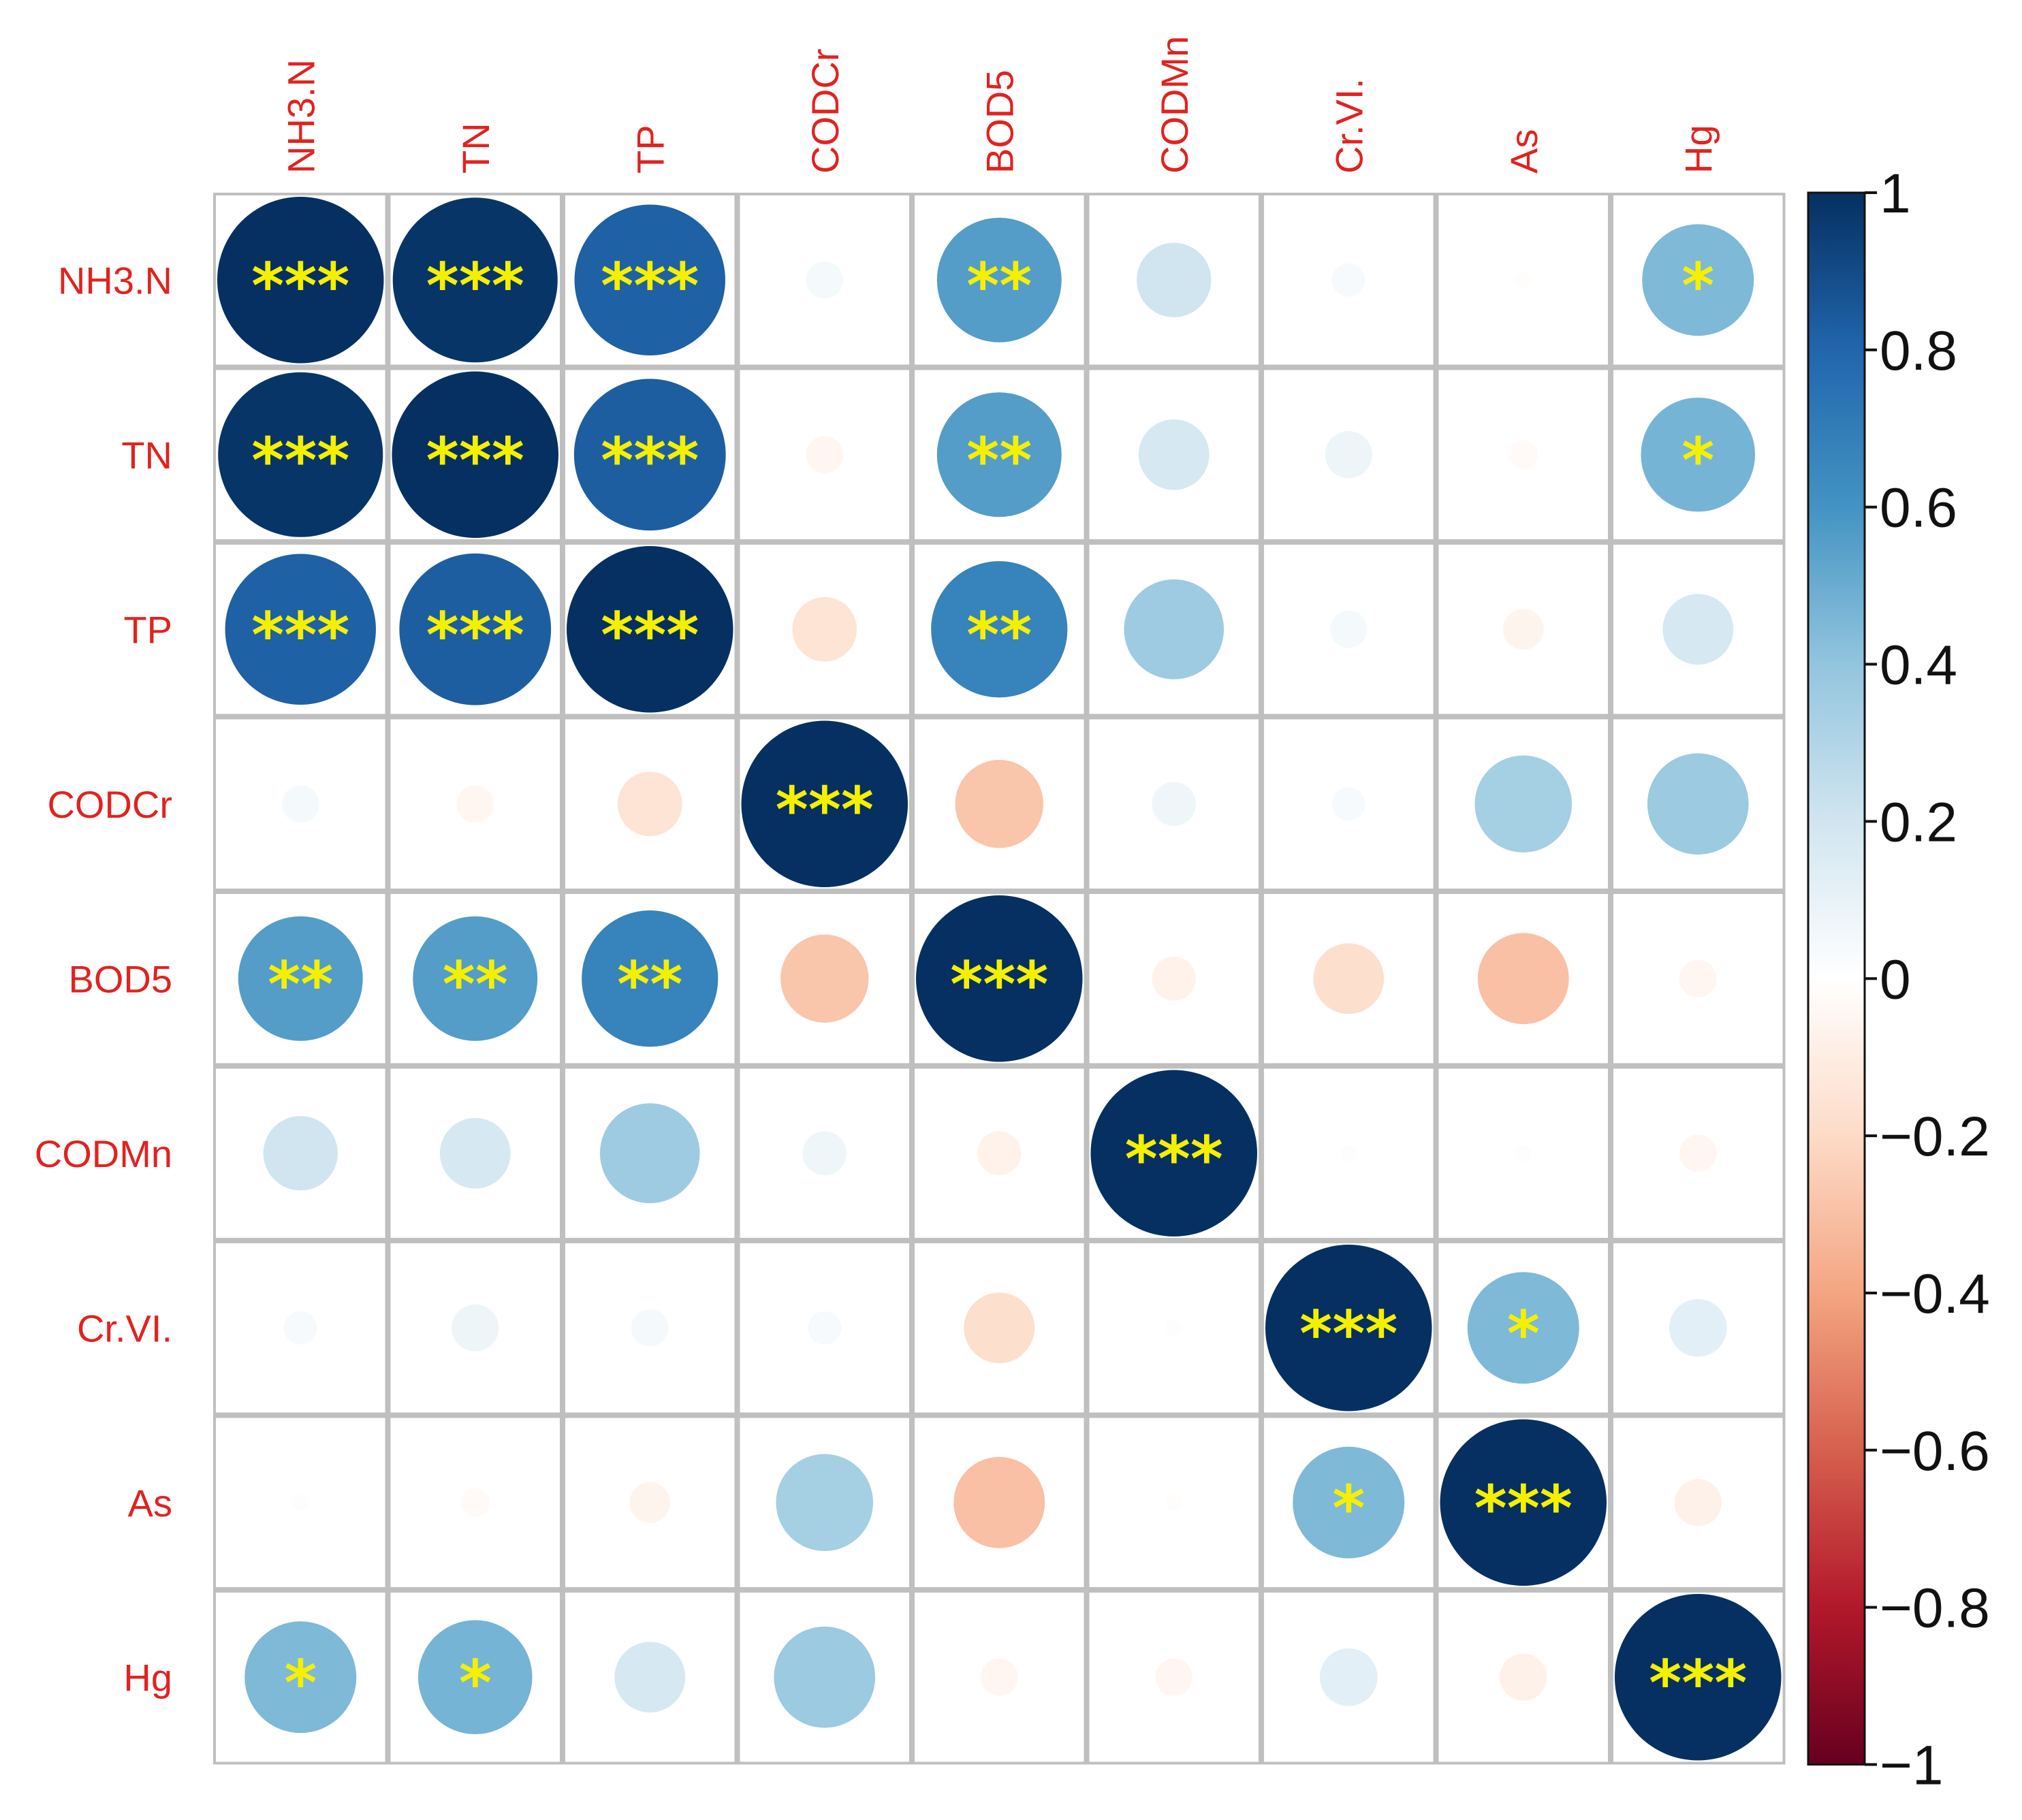 This screenshot has height=1820, width=2022. I want to click on correlation-circle-NH3.N-Hg, so click(1698, 280).